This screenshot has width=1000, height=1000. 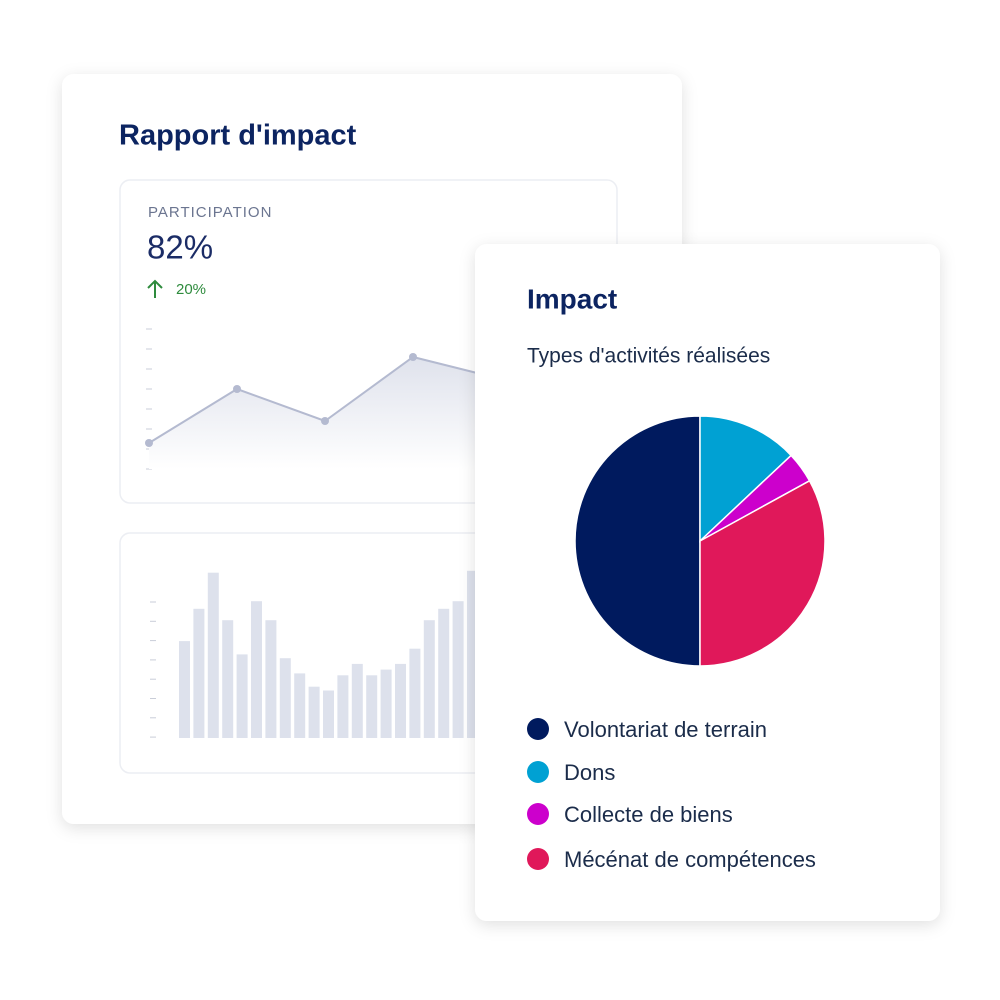 I want to click on impact-subtitle: Types d'activités réalisées, so click(x=648, y=356).